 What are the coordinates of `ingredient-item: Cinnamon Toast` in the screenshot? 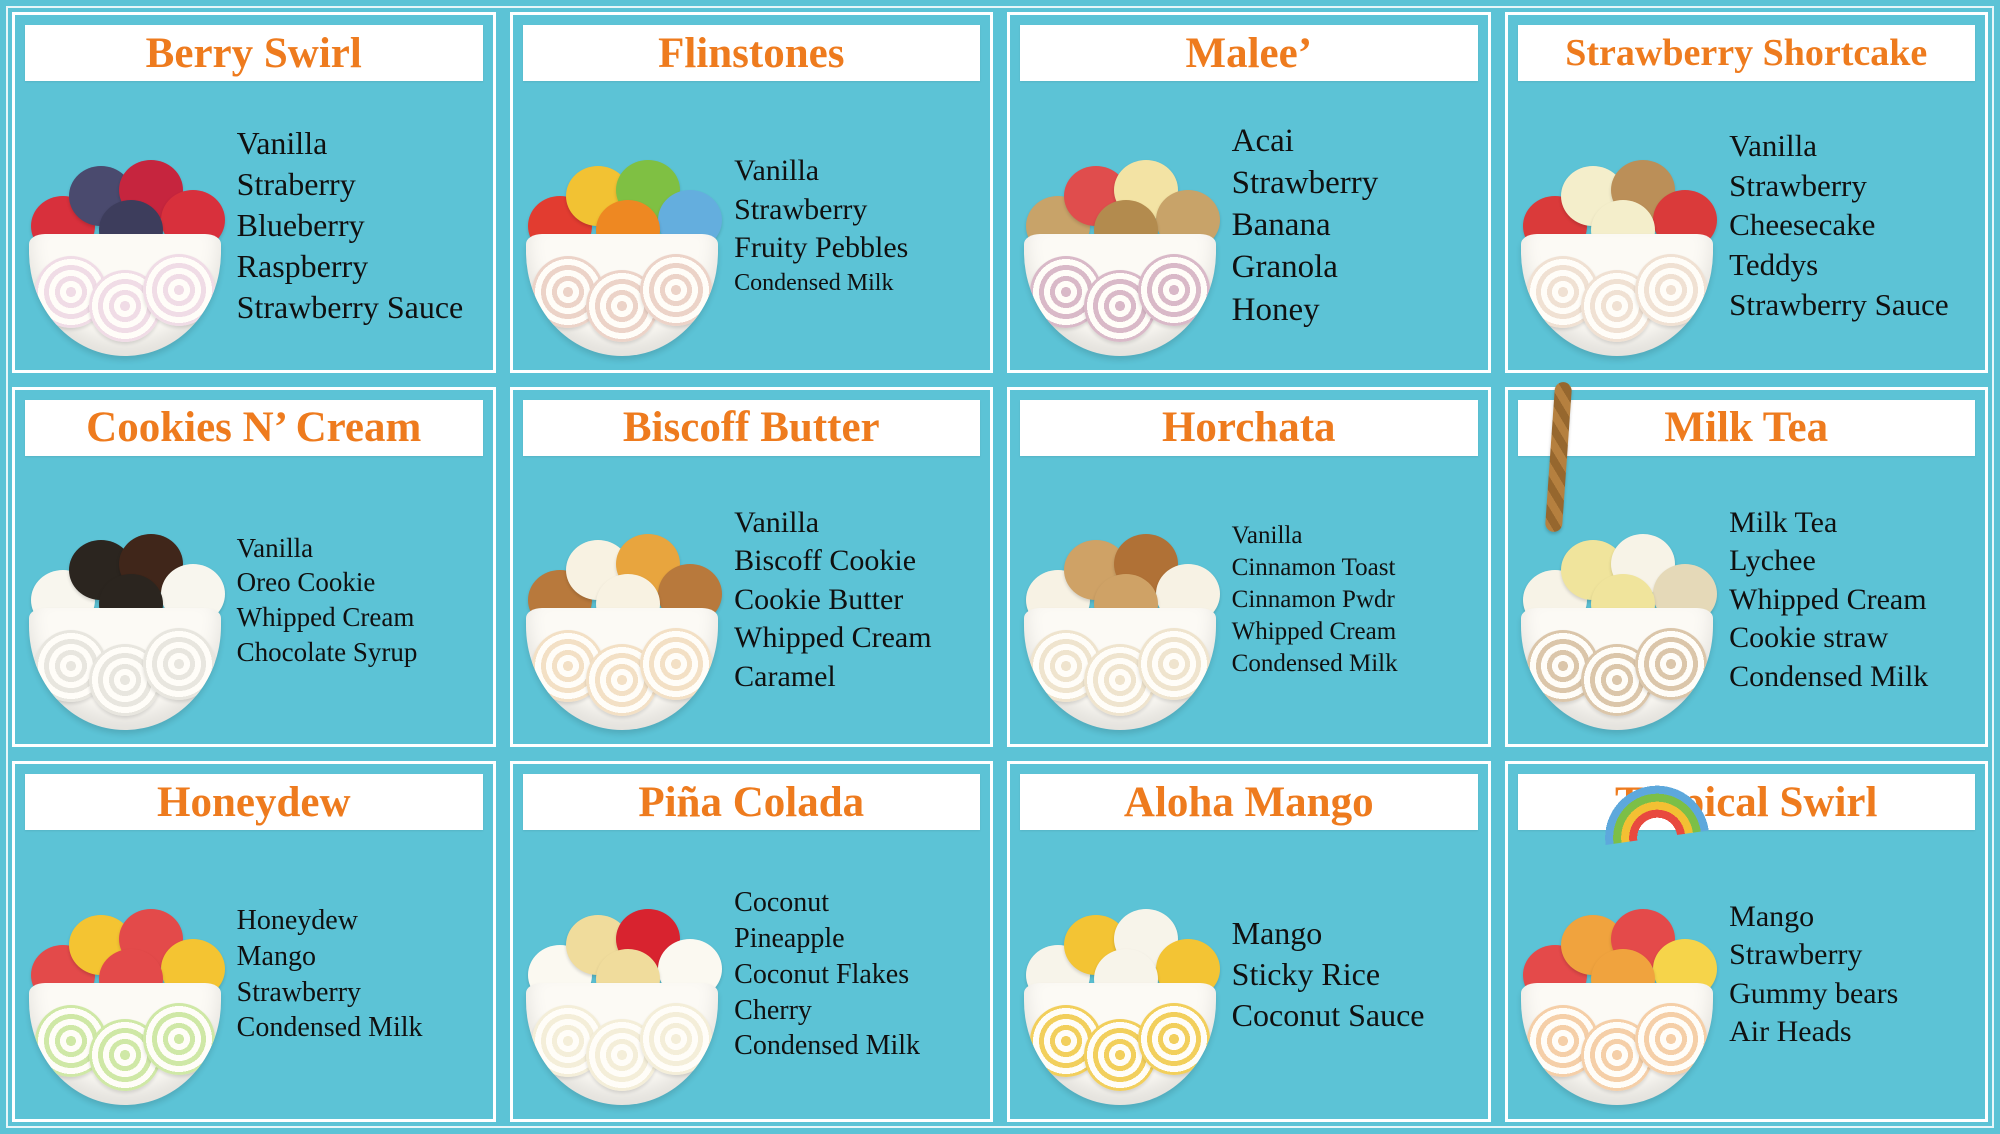 It's located at (1313, 567).